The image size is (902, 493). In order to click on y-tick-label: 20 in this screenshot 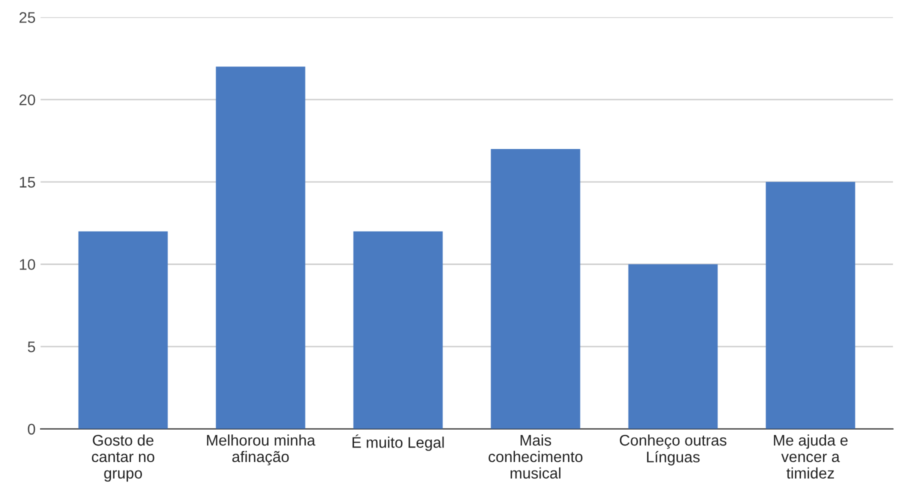, I will do `click(28, 100)`.